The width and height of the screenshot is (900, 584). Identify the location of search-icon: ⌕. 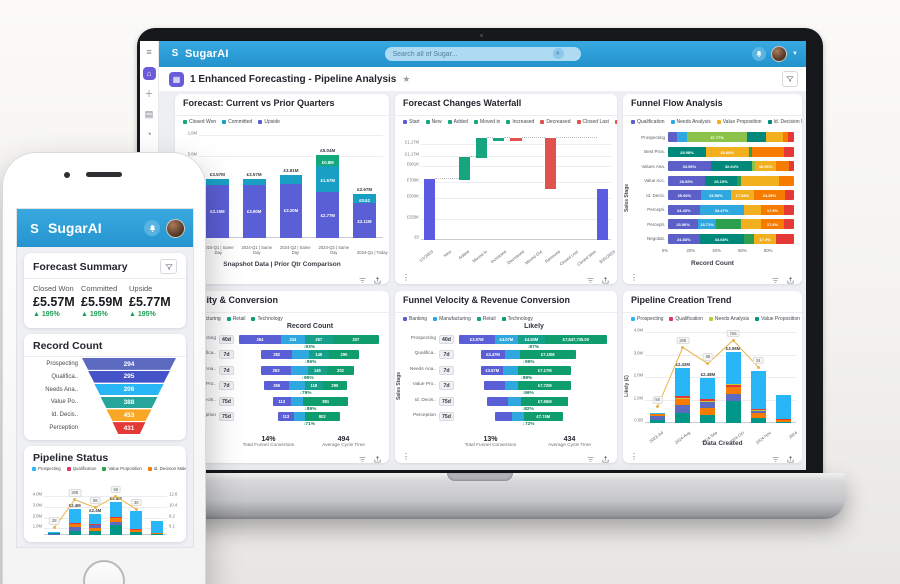
(558, 53).